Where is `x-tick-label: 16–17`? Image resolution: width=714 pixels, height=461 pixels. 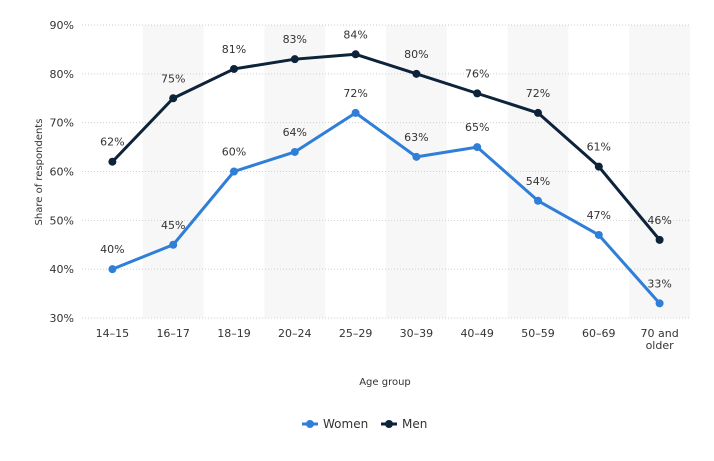 x-tick-label: 16–17 is located at coordinates (173, 333).